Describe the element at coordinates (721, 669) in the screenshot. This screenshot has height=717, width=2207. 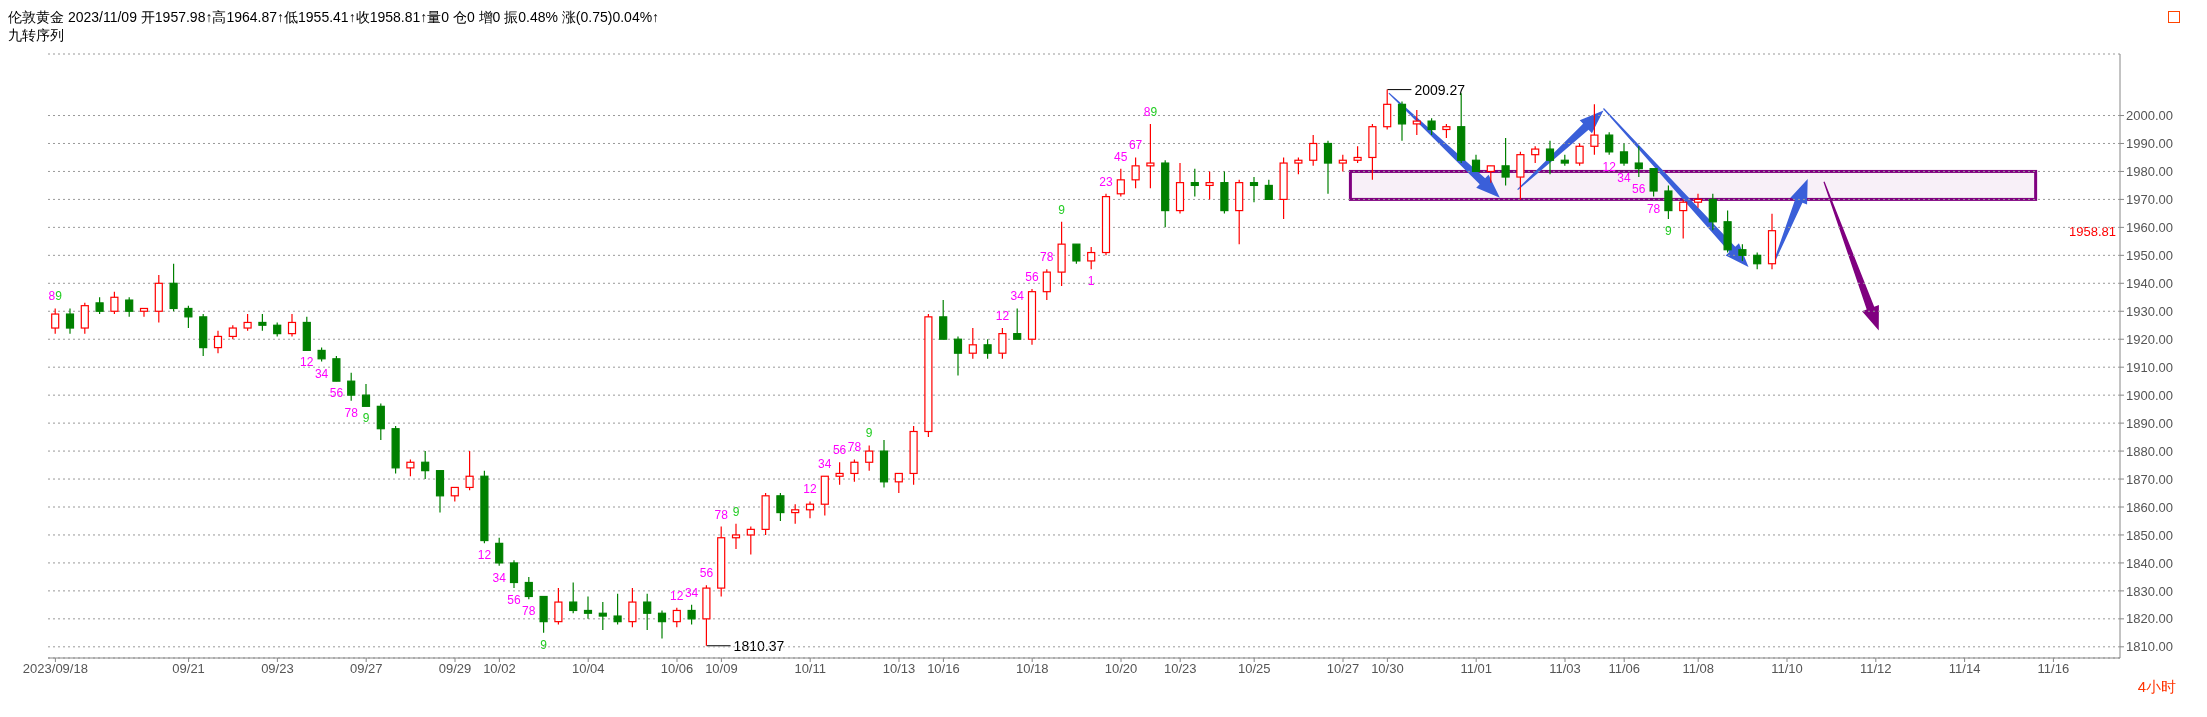
I see `x-tick-label: 10/09` at that location.